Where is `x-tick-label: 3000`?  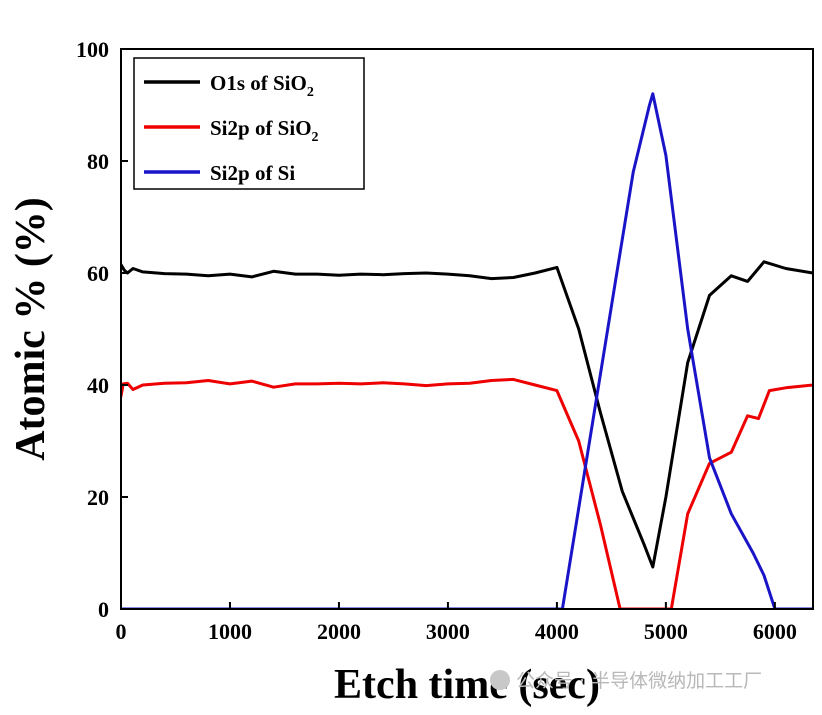 x-tick-label: 3000 is located at coordinates (448, 631).